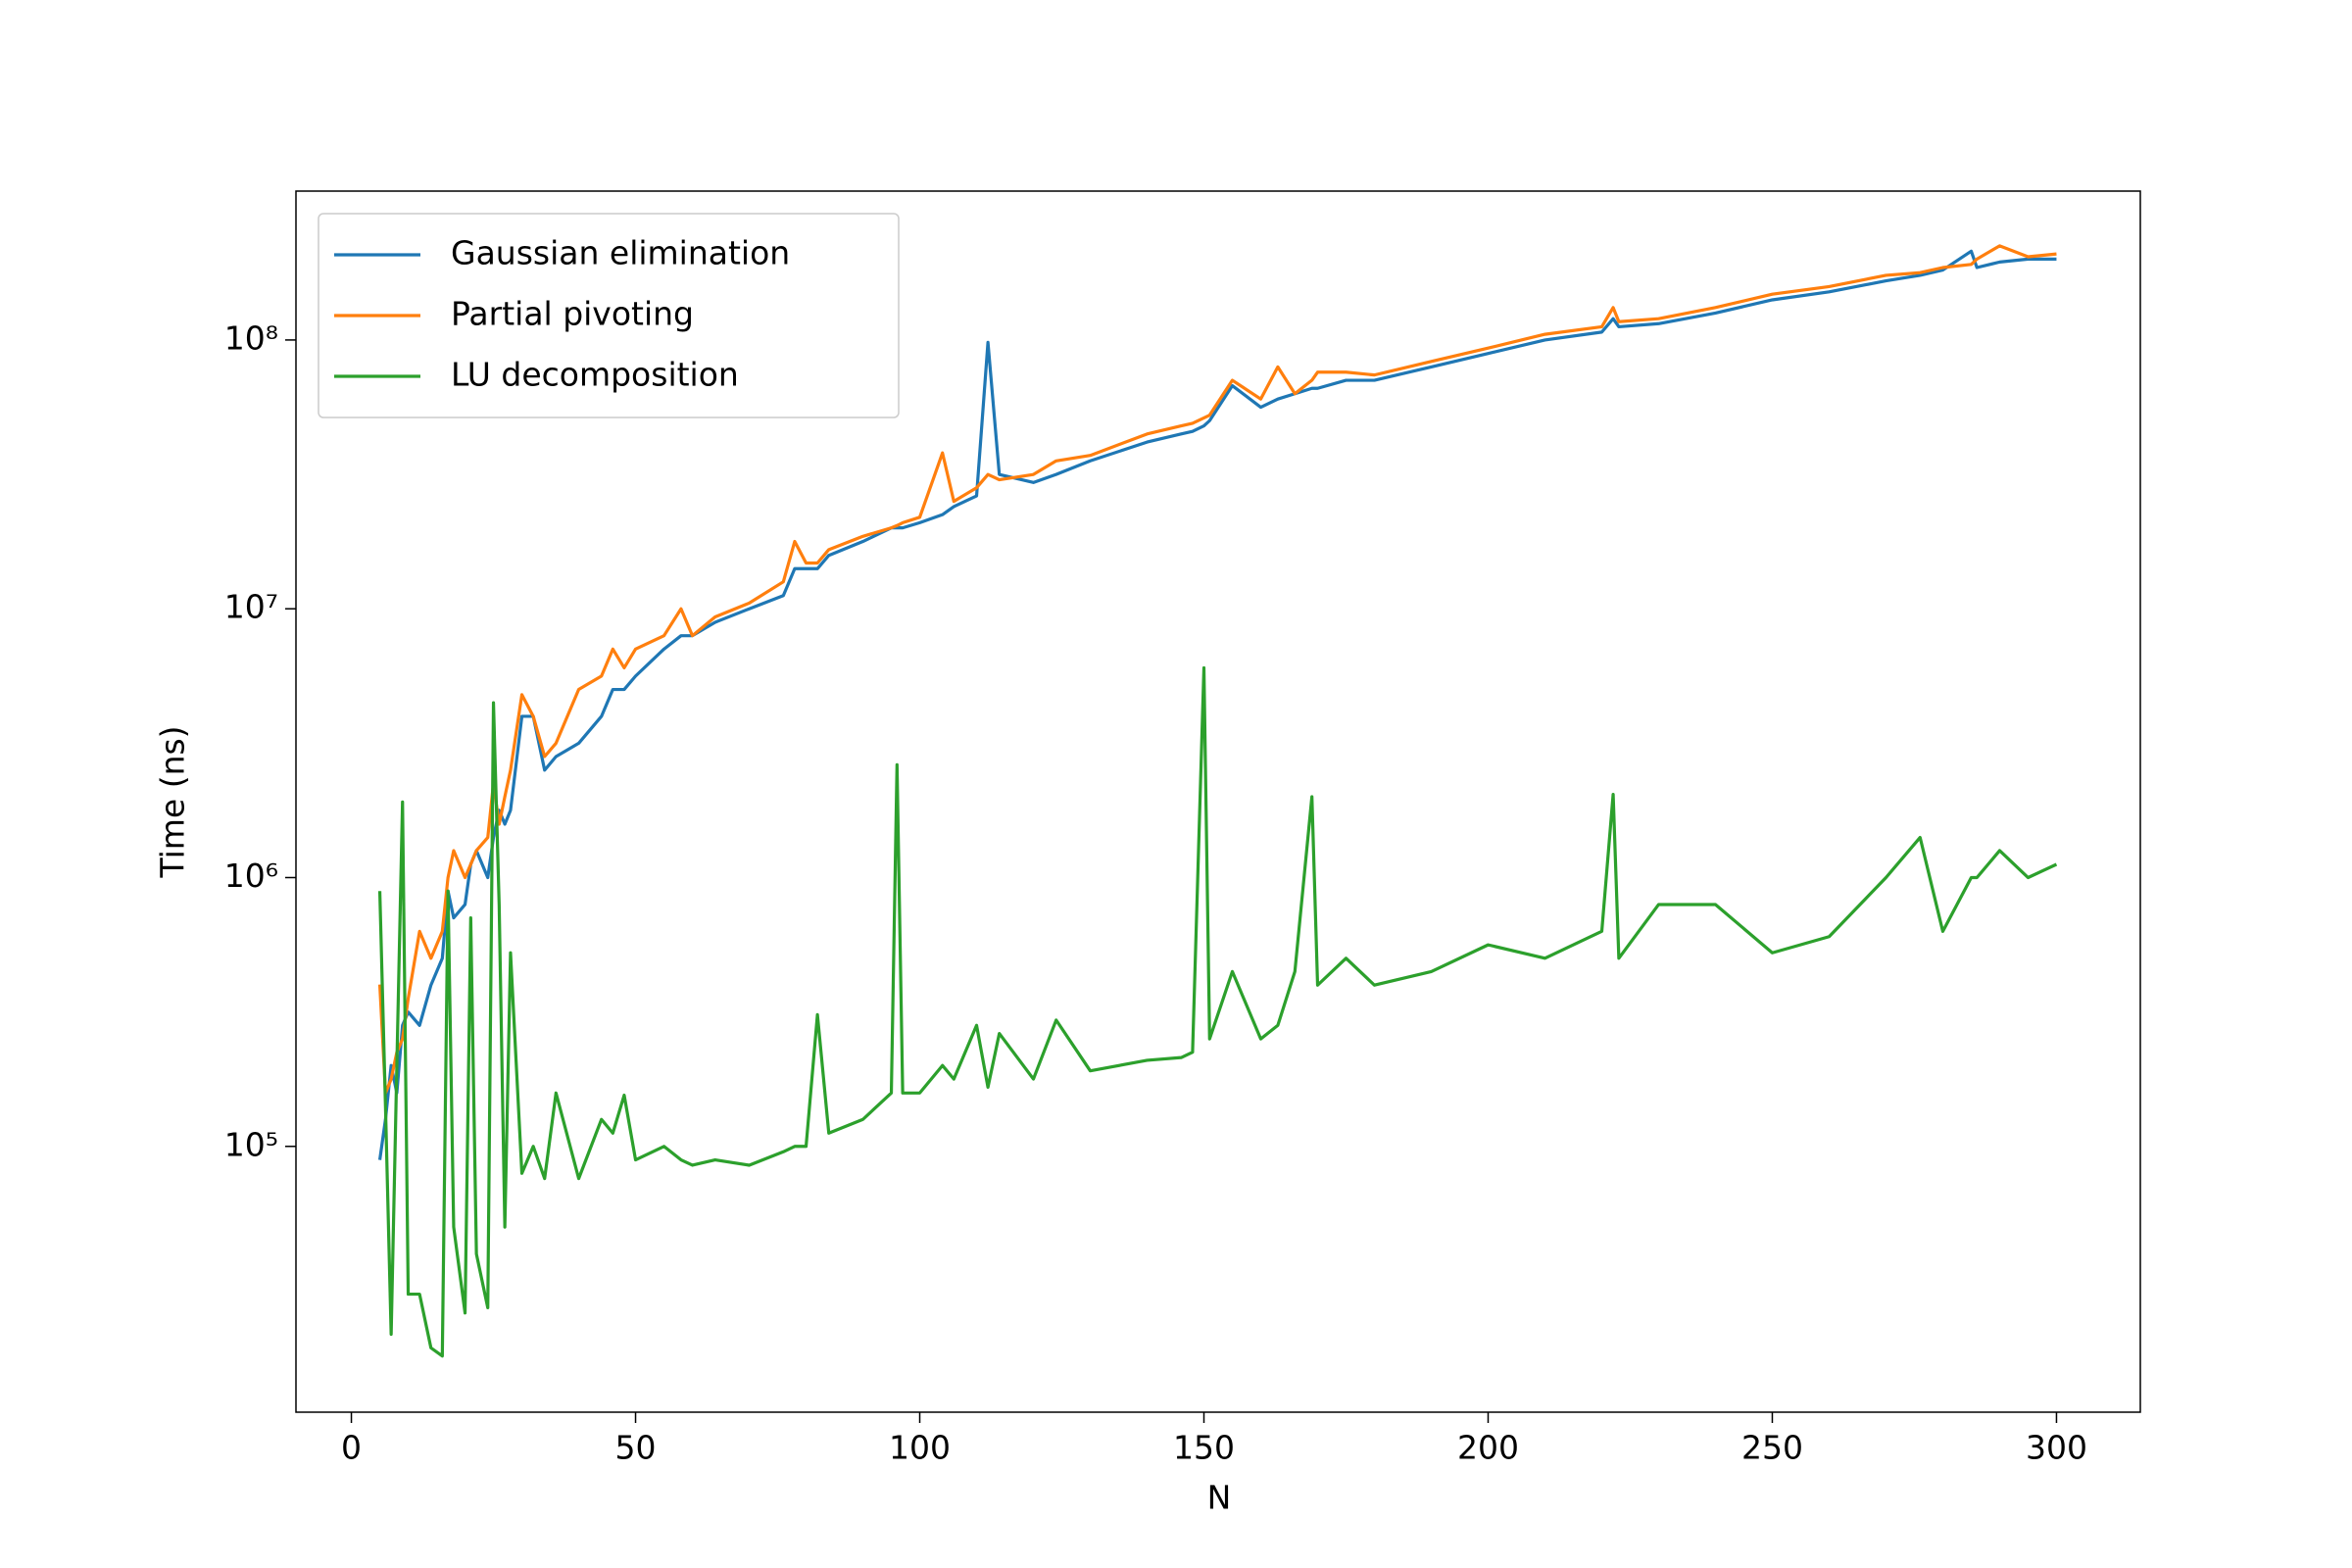  I want to click on x-tick-label: 300, so click(2056, 1448).